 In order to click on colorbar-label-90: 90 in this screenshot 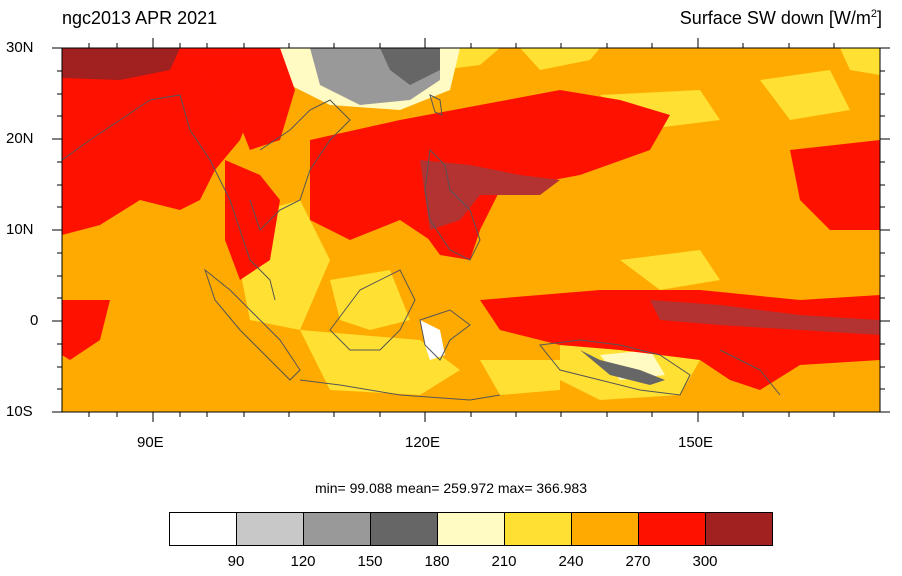, I will do `click(236, 561)`.